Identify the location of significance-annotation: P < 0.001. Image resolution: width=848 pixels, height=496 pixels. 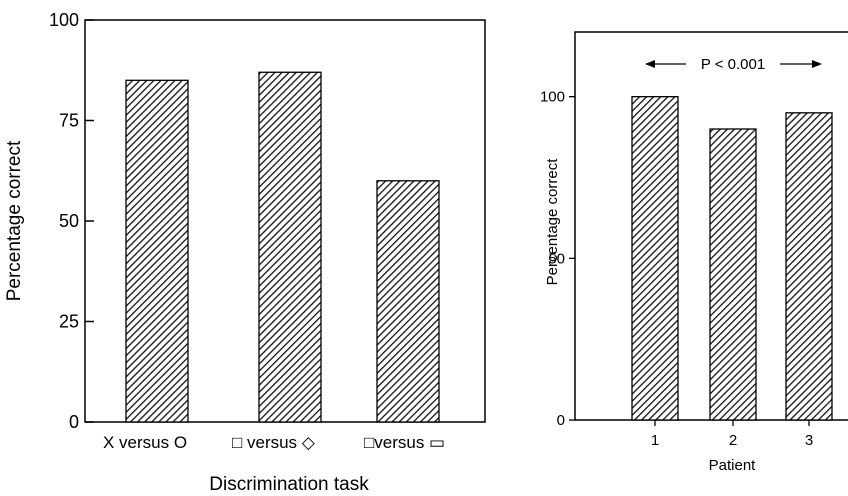
(733, 64).